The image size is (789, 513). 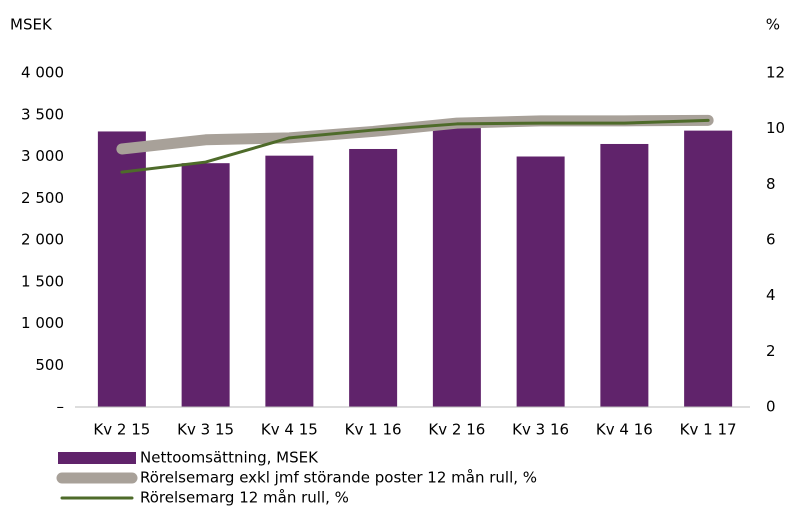 I want to click on y-tick-label: 3 500, so click(x=42, y=114).